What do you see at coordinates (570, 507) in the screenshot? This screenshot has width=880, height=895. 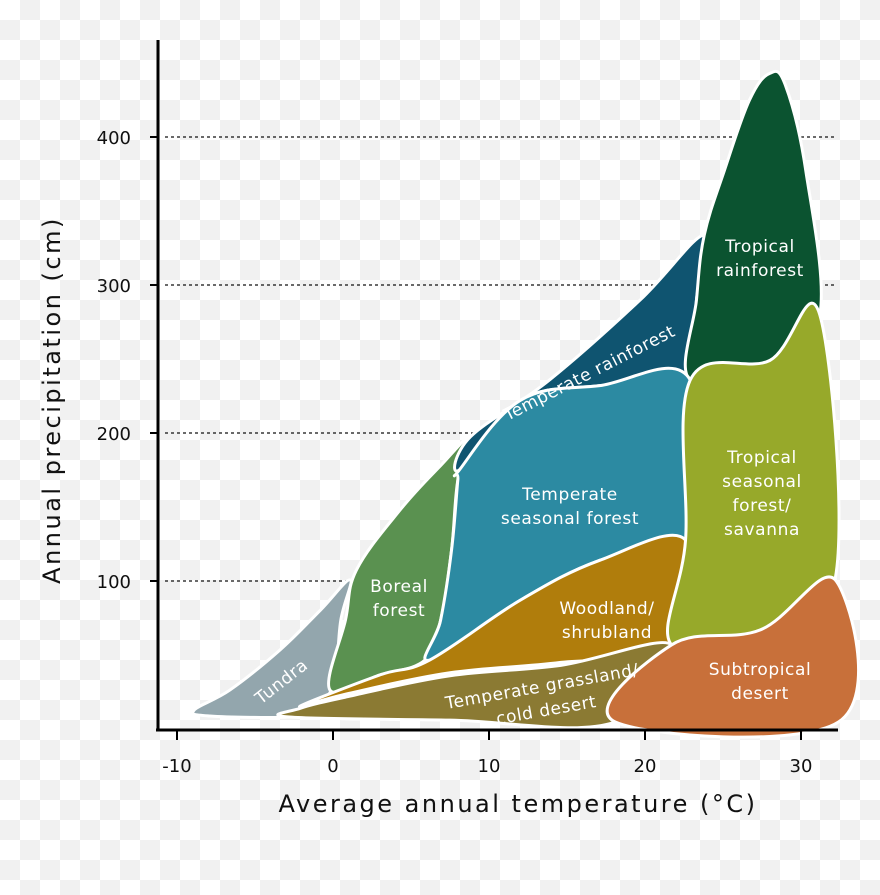 I see `label-temperate-seasonal-forest: Temperate seasonal forest` at bounding box center [570, 507].